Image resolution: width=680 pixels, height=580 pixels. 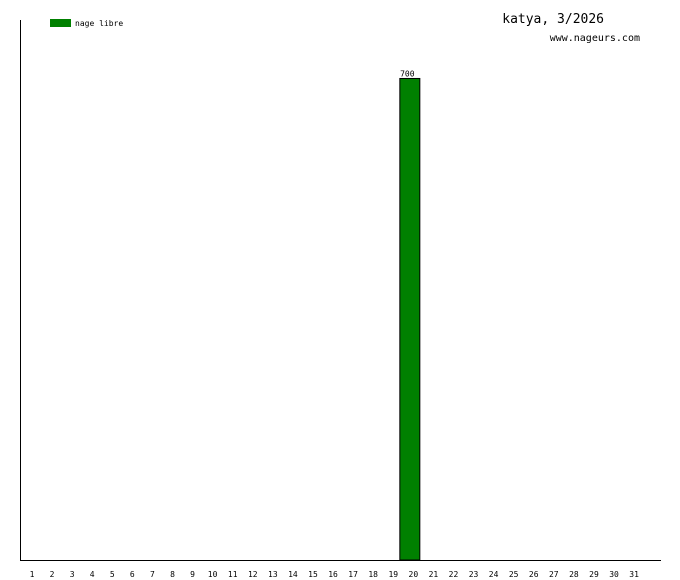 I want to click on x-tick-label: 23, so click(x=474, y=574).